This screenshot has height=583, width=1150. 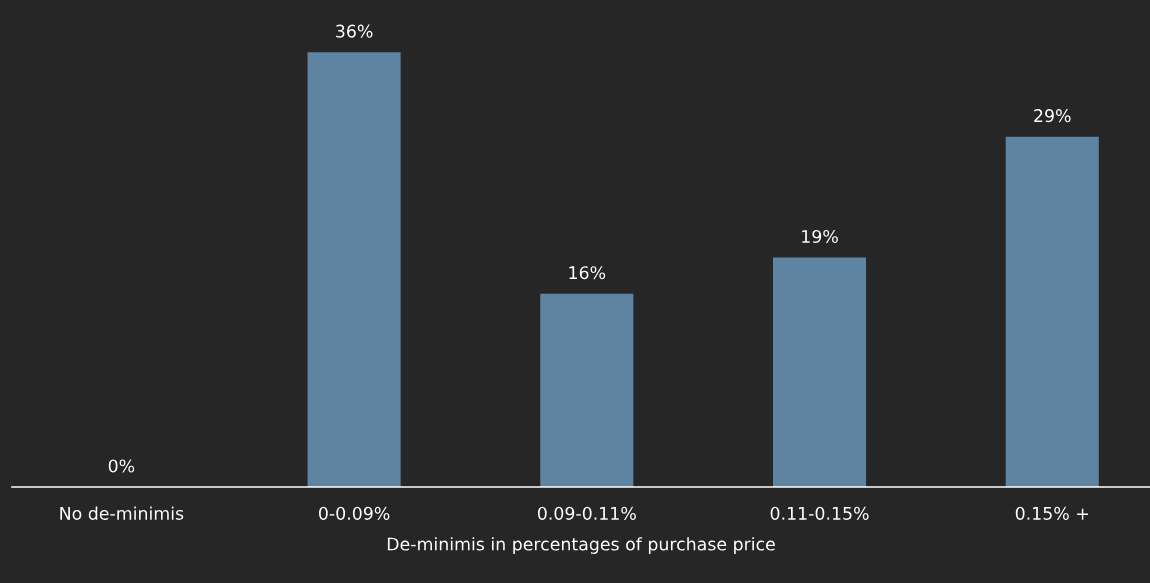 I want to click on x-tick-label: 0.15% +, so click(x=1052, y=513).